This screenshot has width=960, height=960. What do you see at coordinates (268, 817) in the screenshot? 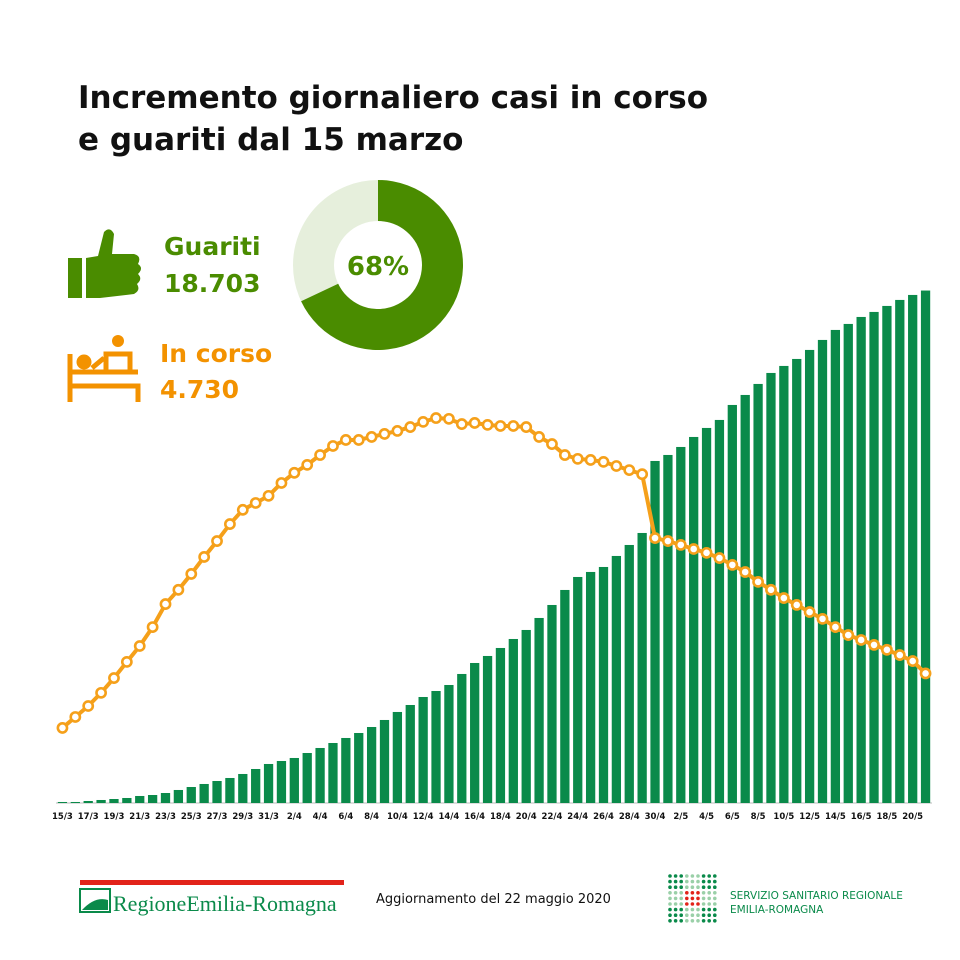
I see `x-tick-label: 31/3` at bounding box center [268, 817].